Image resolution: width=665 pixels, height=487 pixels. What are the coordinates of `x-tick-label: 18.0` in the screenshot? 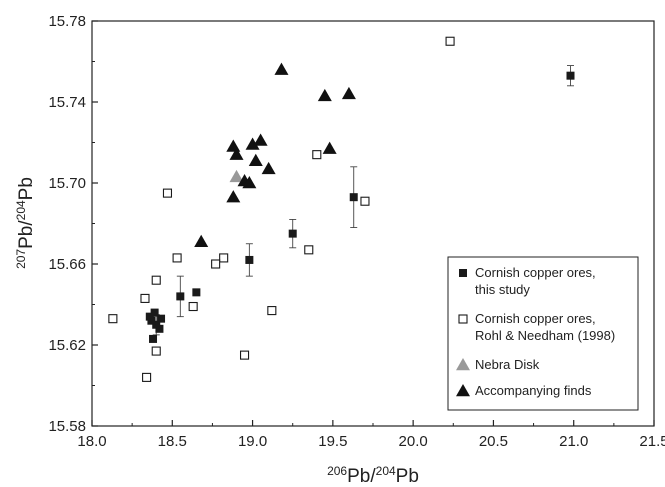 It's located at (91, 441).